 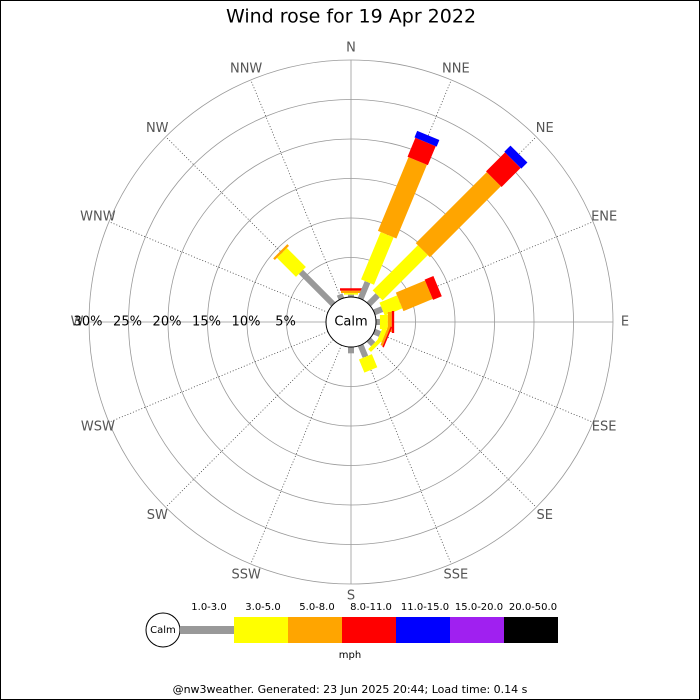 What do you see at coordinates (533, 607) in the screenshot?
I see `legend-label: 20.0-50.0` at bounding box center [533, 607].